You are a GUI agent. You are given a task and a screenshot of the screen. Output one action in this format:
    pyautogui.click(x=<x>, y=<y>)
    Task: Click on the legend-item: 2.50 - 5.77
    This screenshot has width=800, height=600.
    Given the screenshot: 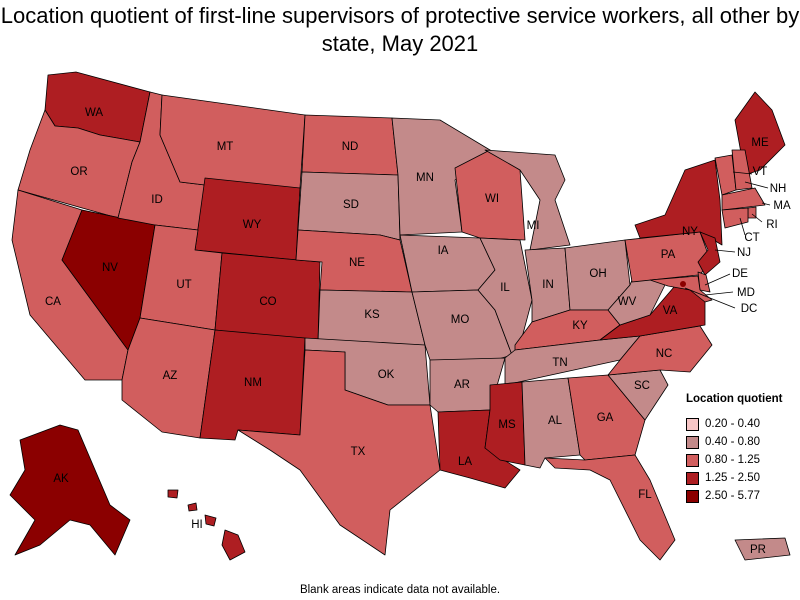 What is the action you would take?
    pyautogui.click(x=741, y=496)
    